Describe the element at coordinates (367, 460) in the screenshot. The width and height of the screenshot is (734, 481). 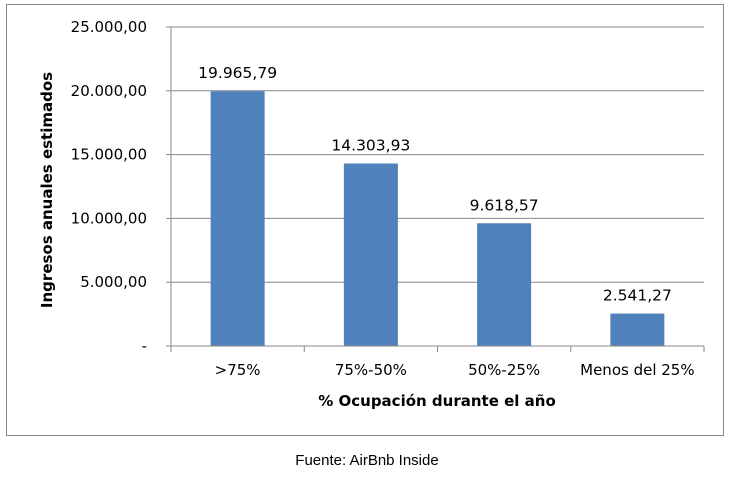
I see `source-note: Fuente: AirBnb Inside` at that location.